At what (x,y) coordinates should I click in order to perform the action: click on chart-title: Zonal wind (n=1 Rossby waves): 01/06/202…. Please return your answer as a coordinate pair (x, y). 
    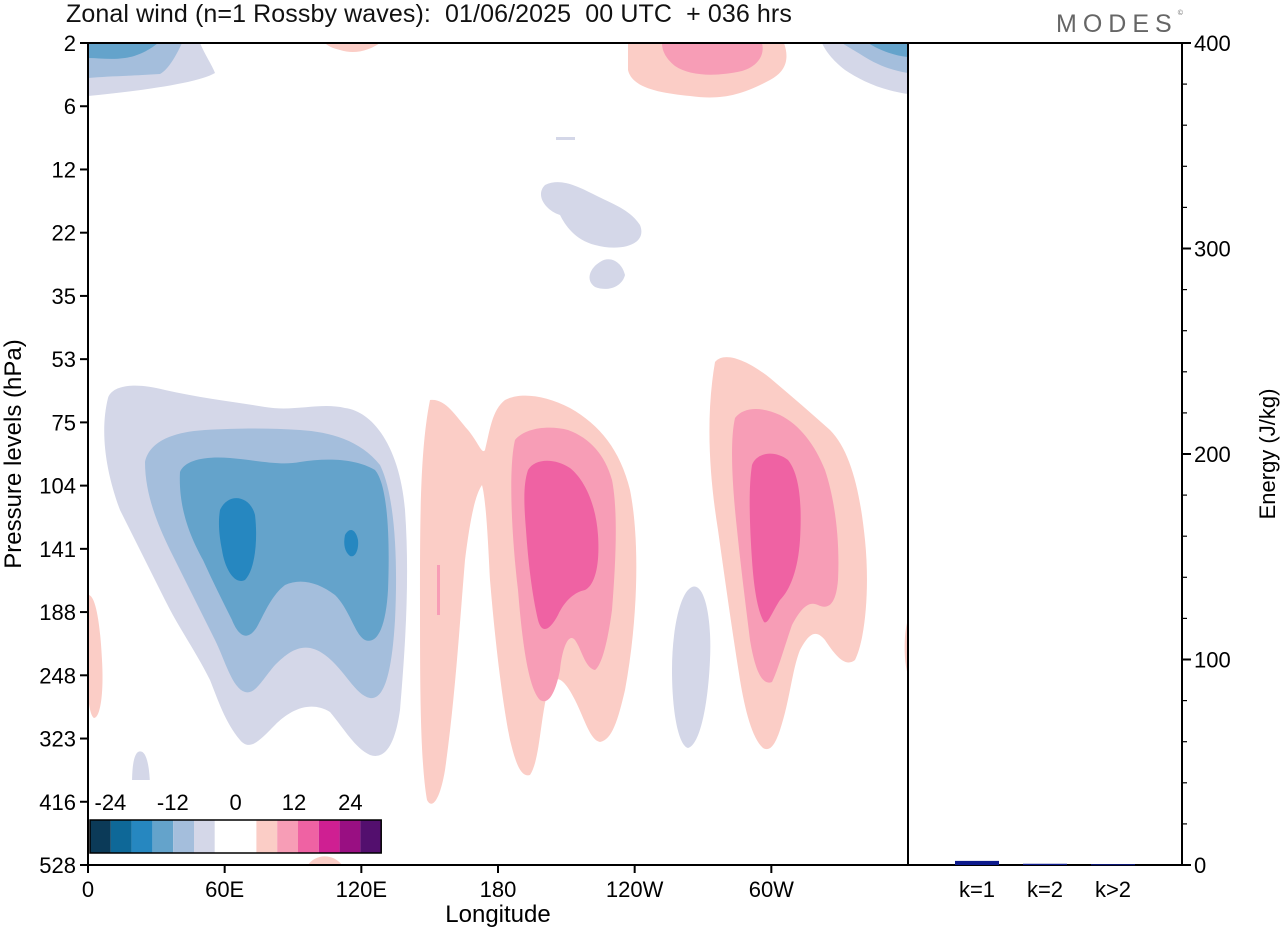
    Looking at the image, I should click on (429, 14).